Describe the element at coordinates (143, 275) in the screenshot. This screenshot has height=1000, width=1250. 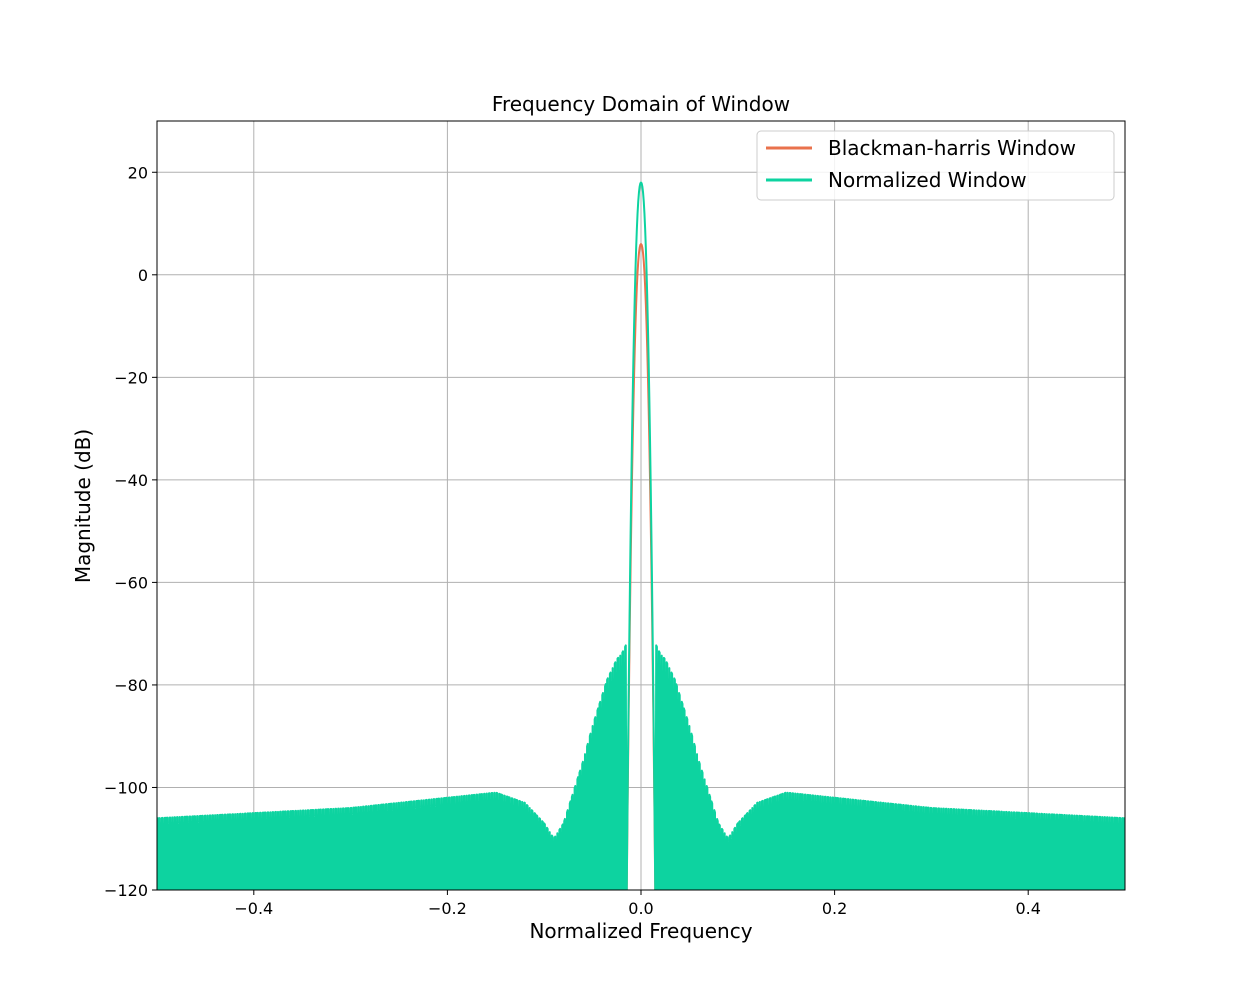
I see `y-tick-label: 0` at that location.